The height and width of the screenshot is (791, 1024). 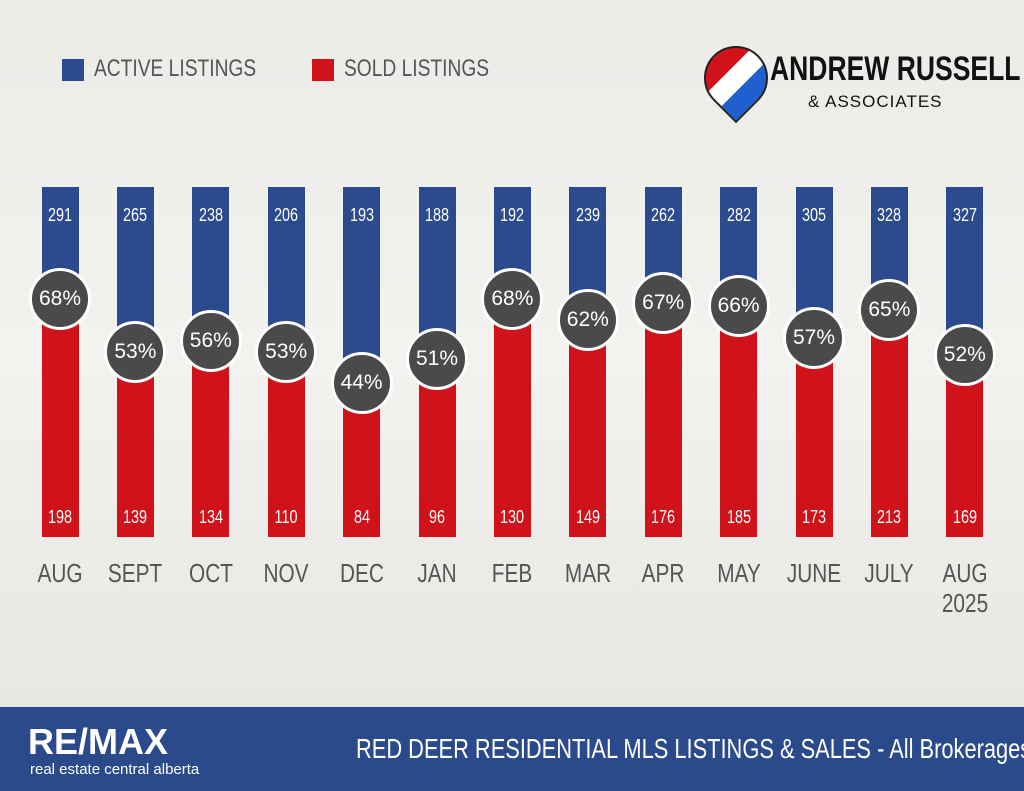 I want to click on percent-badge: 51%, so click(x=437, y=358).